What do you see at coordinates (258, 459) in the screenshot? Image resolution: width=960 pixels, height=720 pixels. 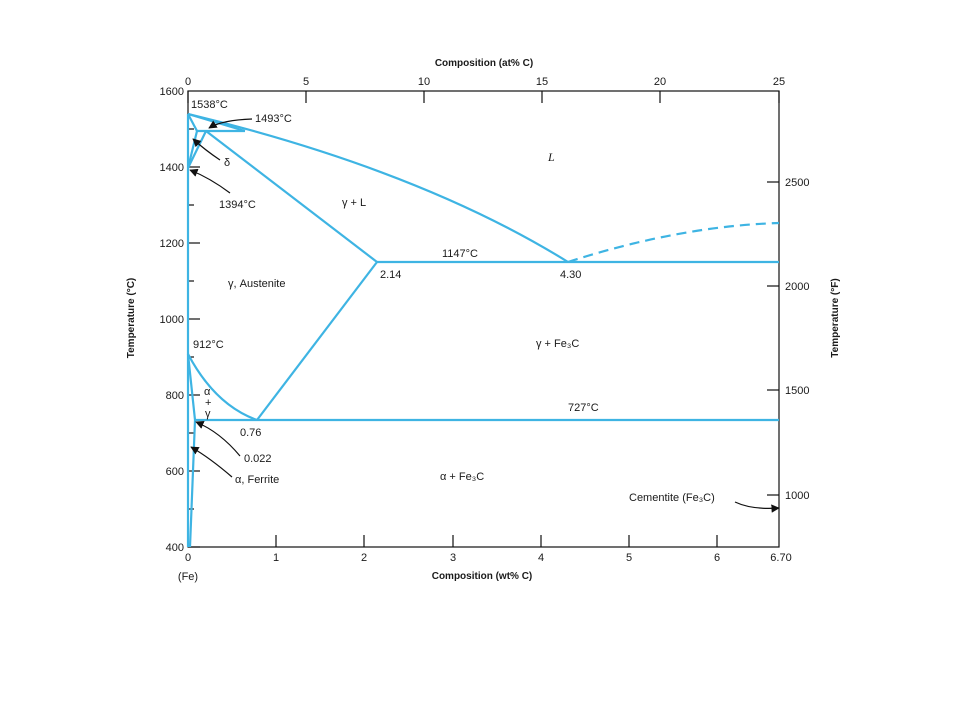 I see `label-0022: 0.022` at bounding box center [258, 459].